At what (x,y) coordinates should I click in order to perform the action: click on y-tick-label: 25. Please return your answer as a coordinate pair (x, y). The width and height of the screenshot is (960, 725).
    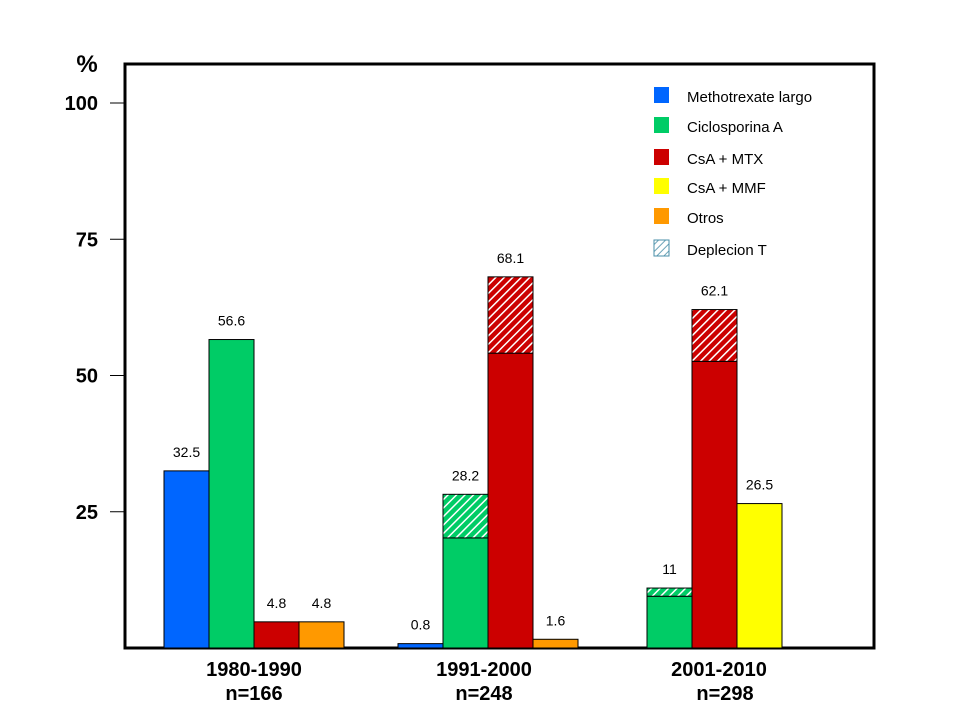
    Looking at the image, I should click on (87, 513).